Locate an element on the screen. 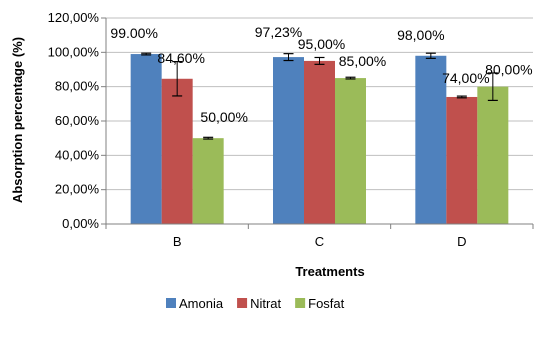 The height and width of the screenshot is (341, 541). legend-swatch-nitrat is located at coordinates (242, 303).